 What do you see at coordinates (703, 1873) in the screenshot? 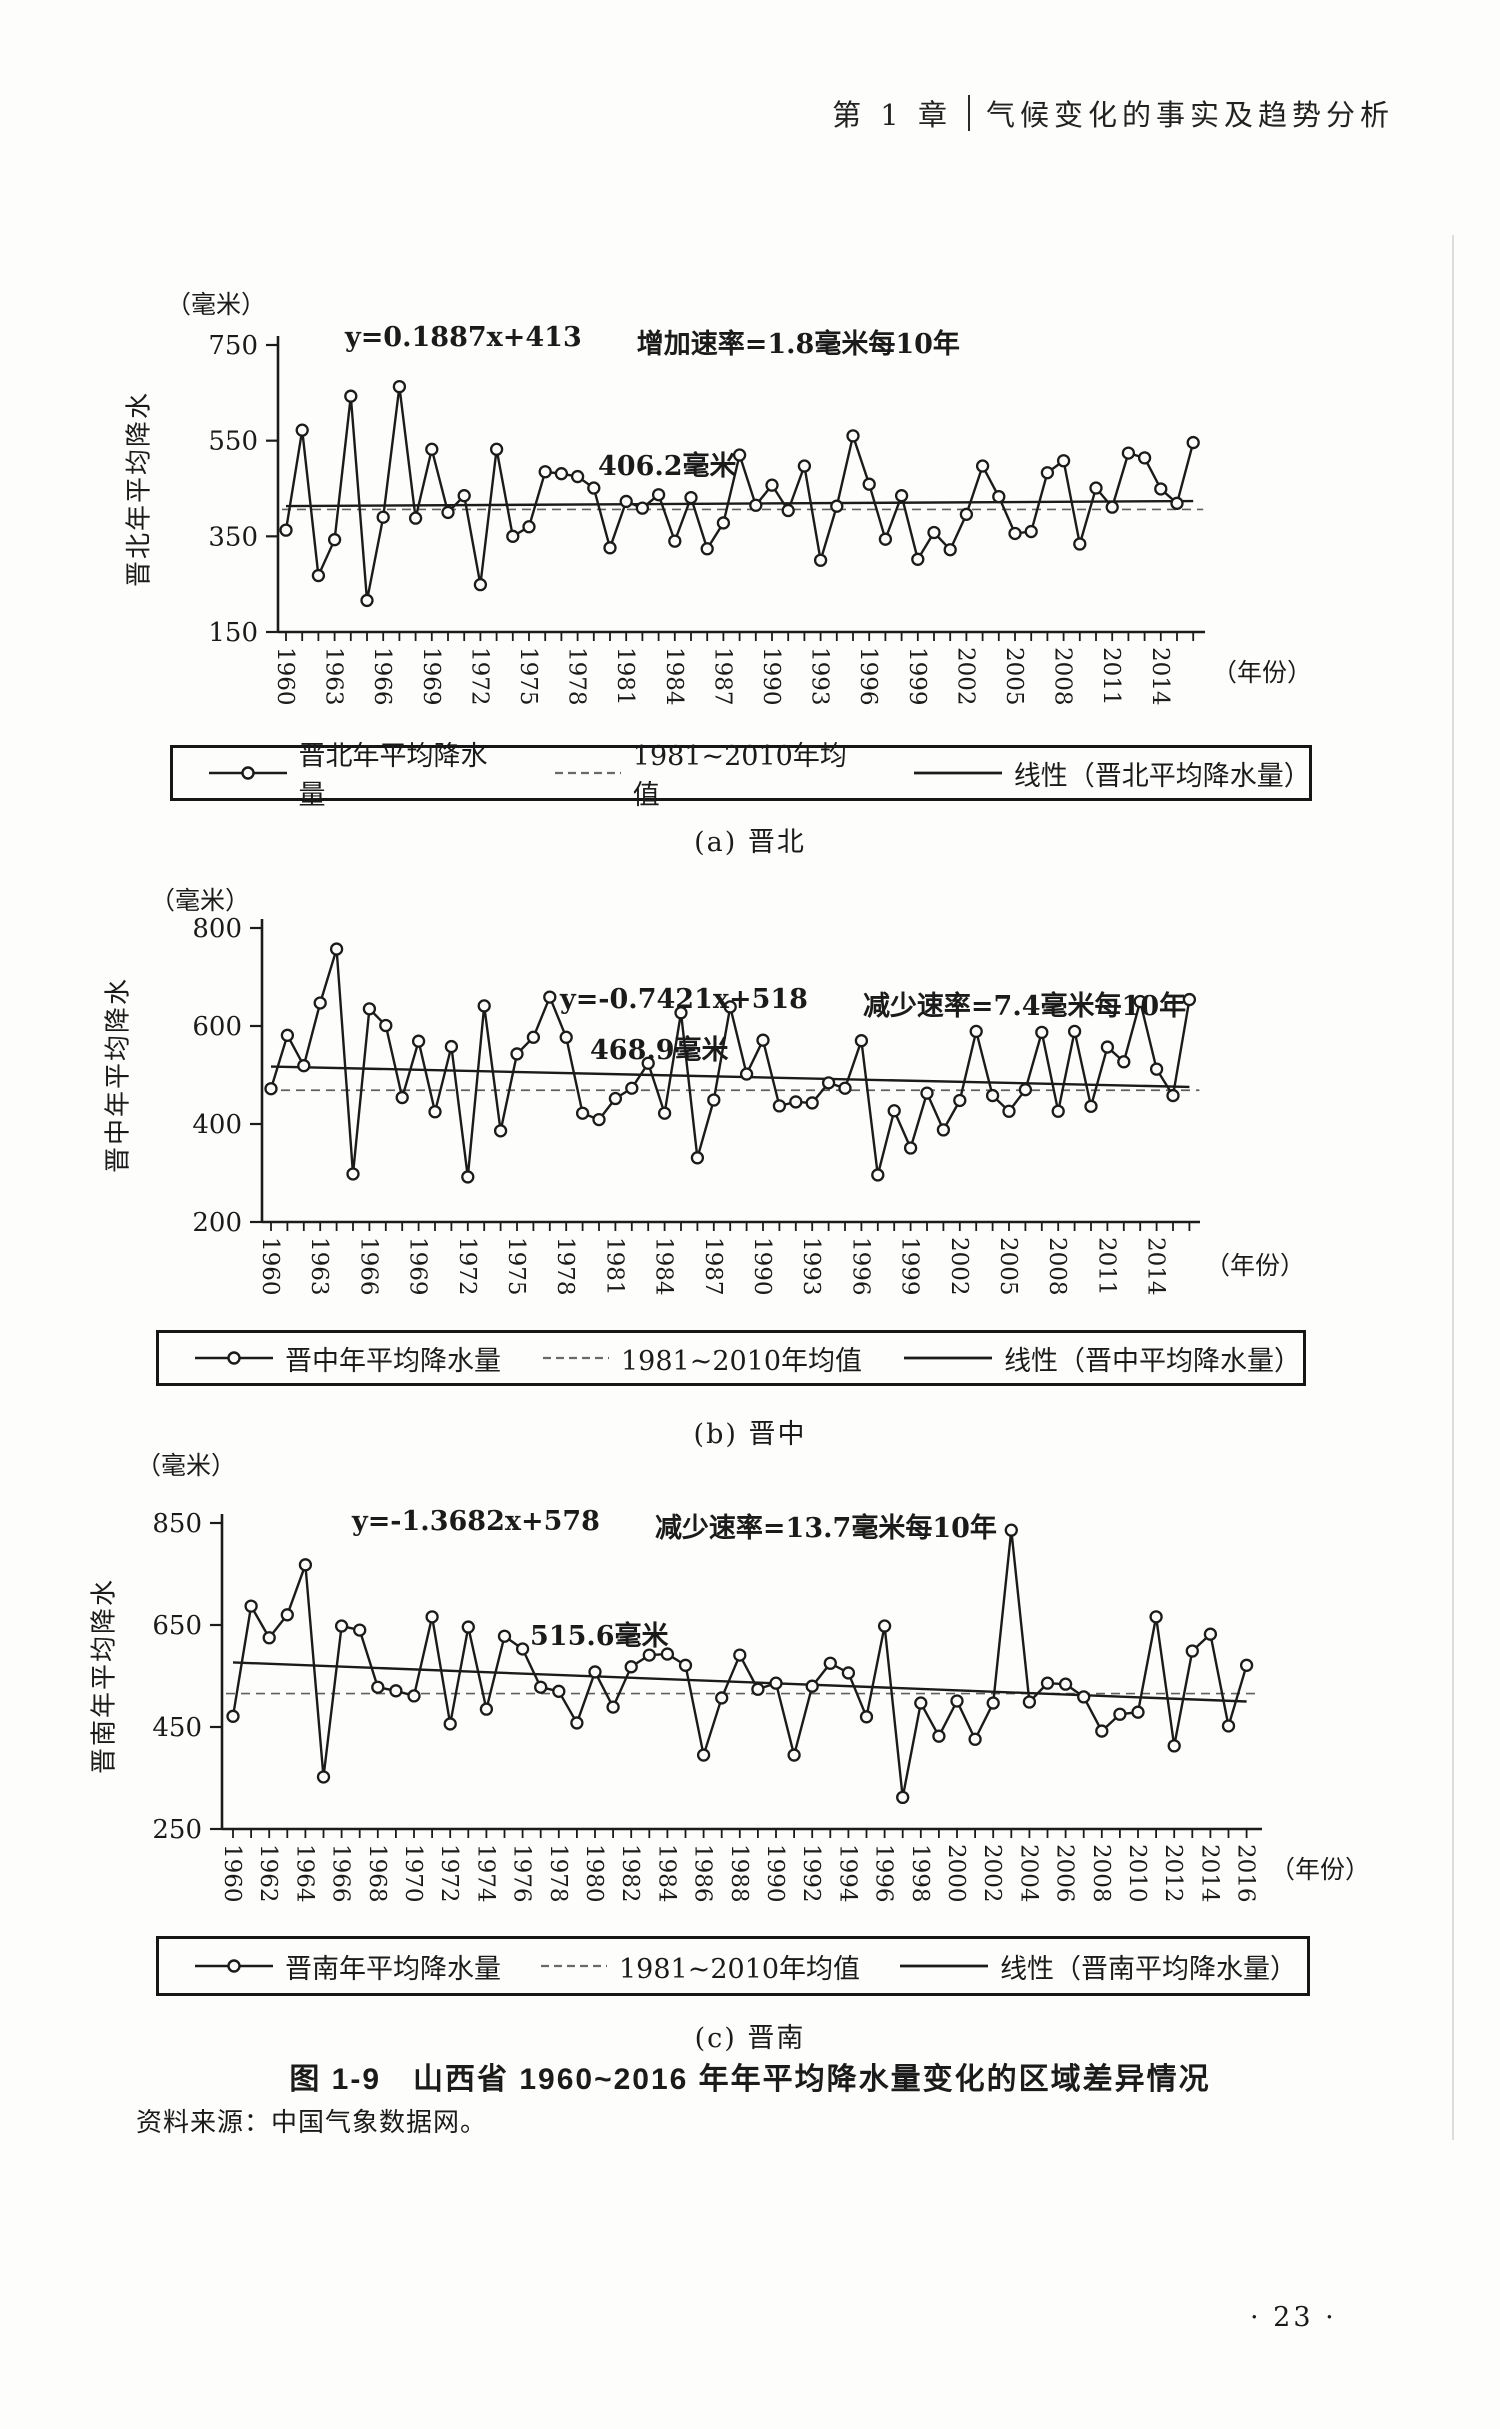
I see `x-tick-label: 1986` at bounding box center [703, 1873].